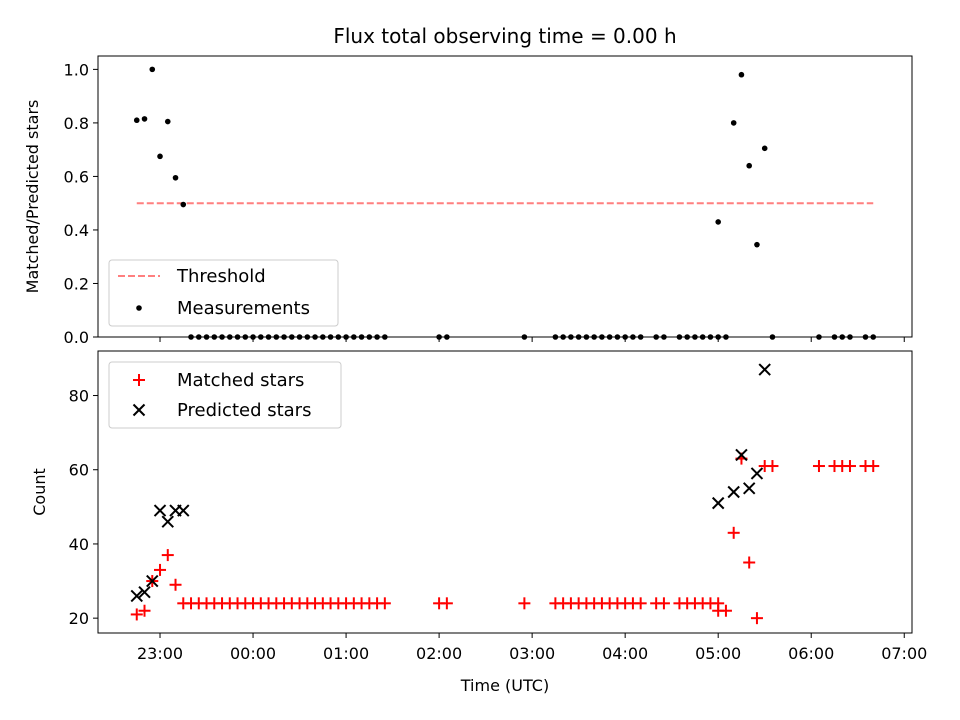 The height and width of the screenshot is (720, 960). Describe the element at coordinates (79, 396) in the screenshot. I see `y-tick-label: 80` at that location.